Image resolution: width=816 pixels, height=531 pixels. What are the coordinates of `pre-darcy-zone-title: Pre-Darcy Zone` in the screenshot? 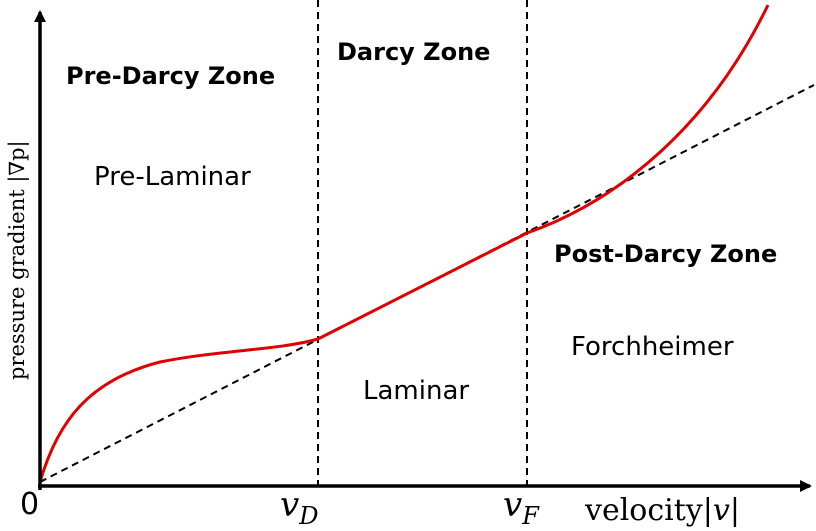 It's located at (170, 76).